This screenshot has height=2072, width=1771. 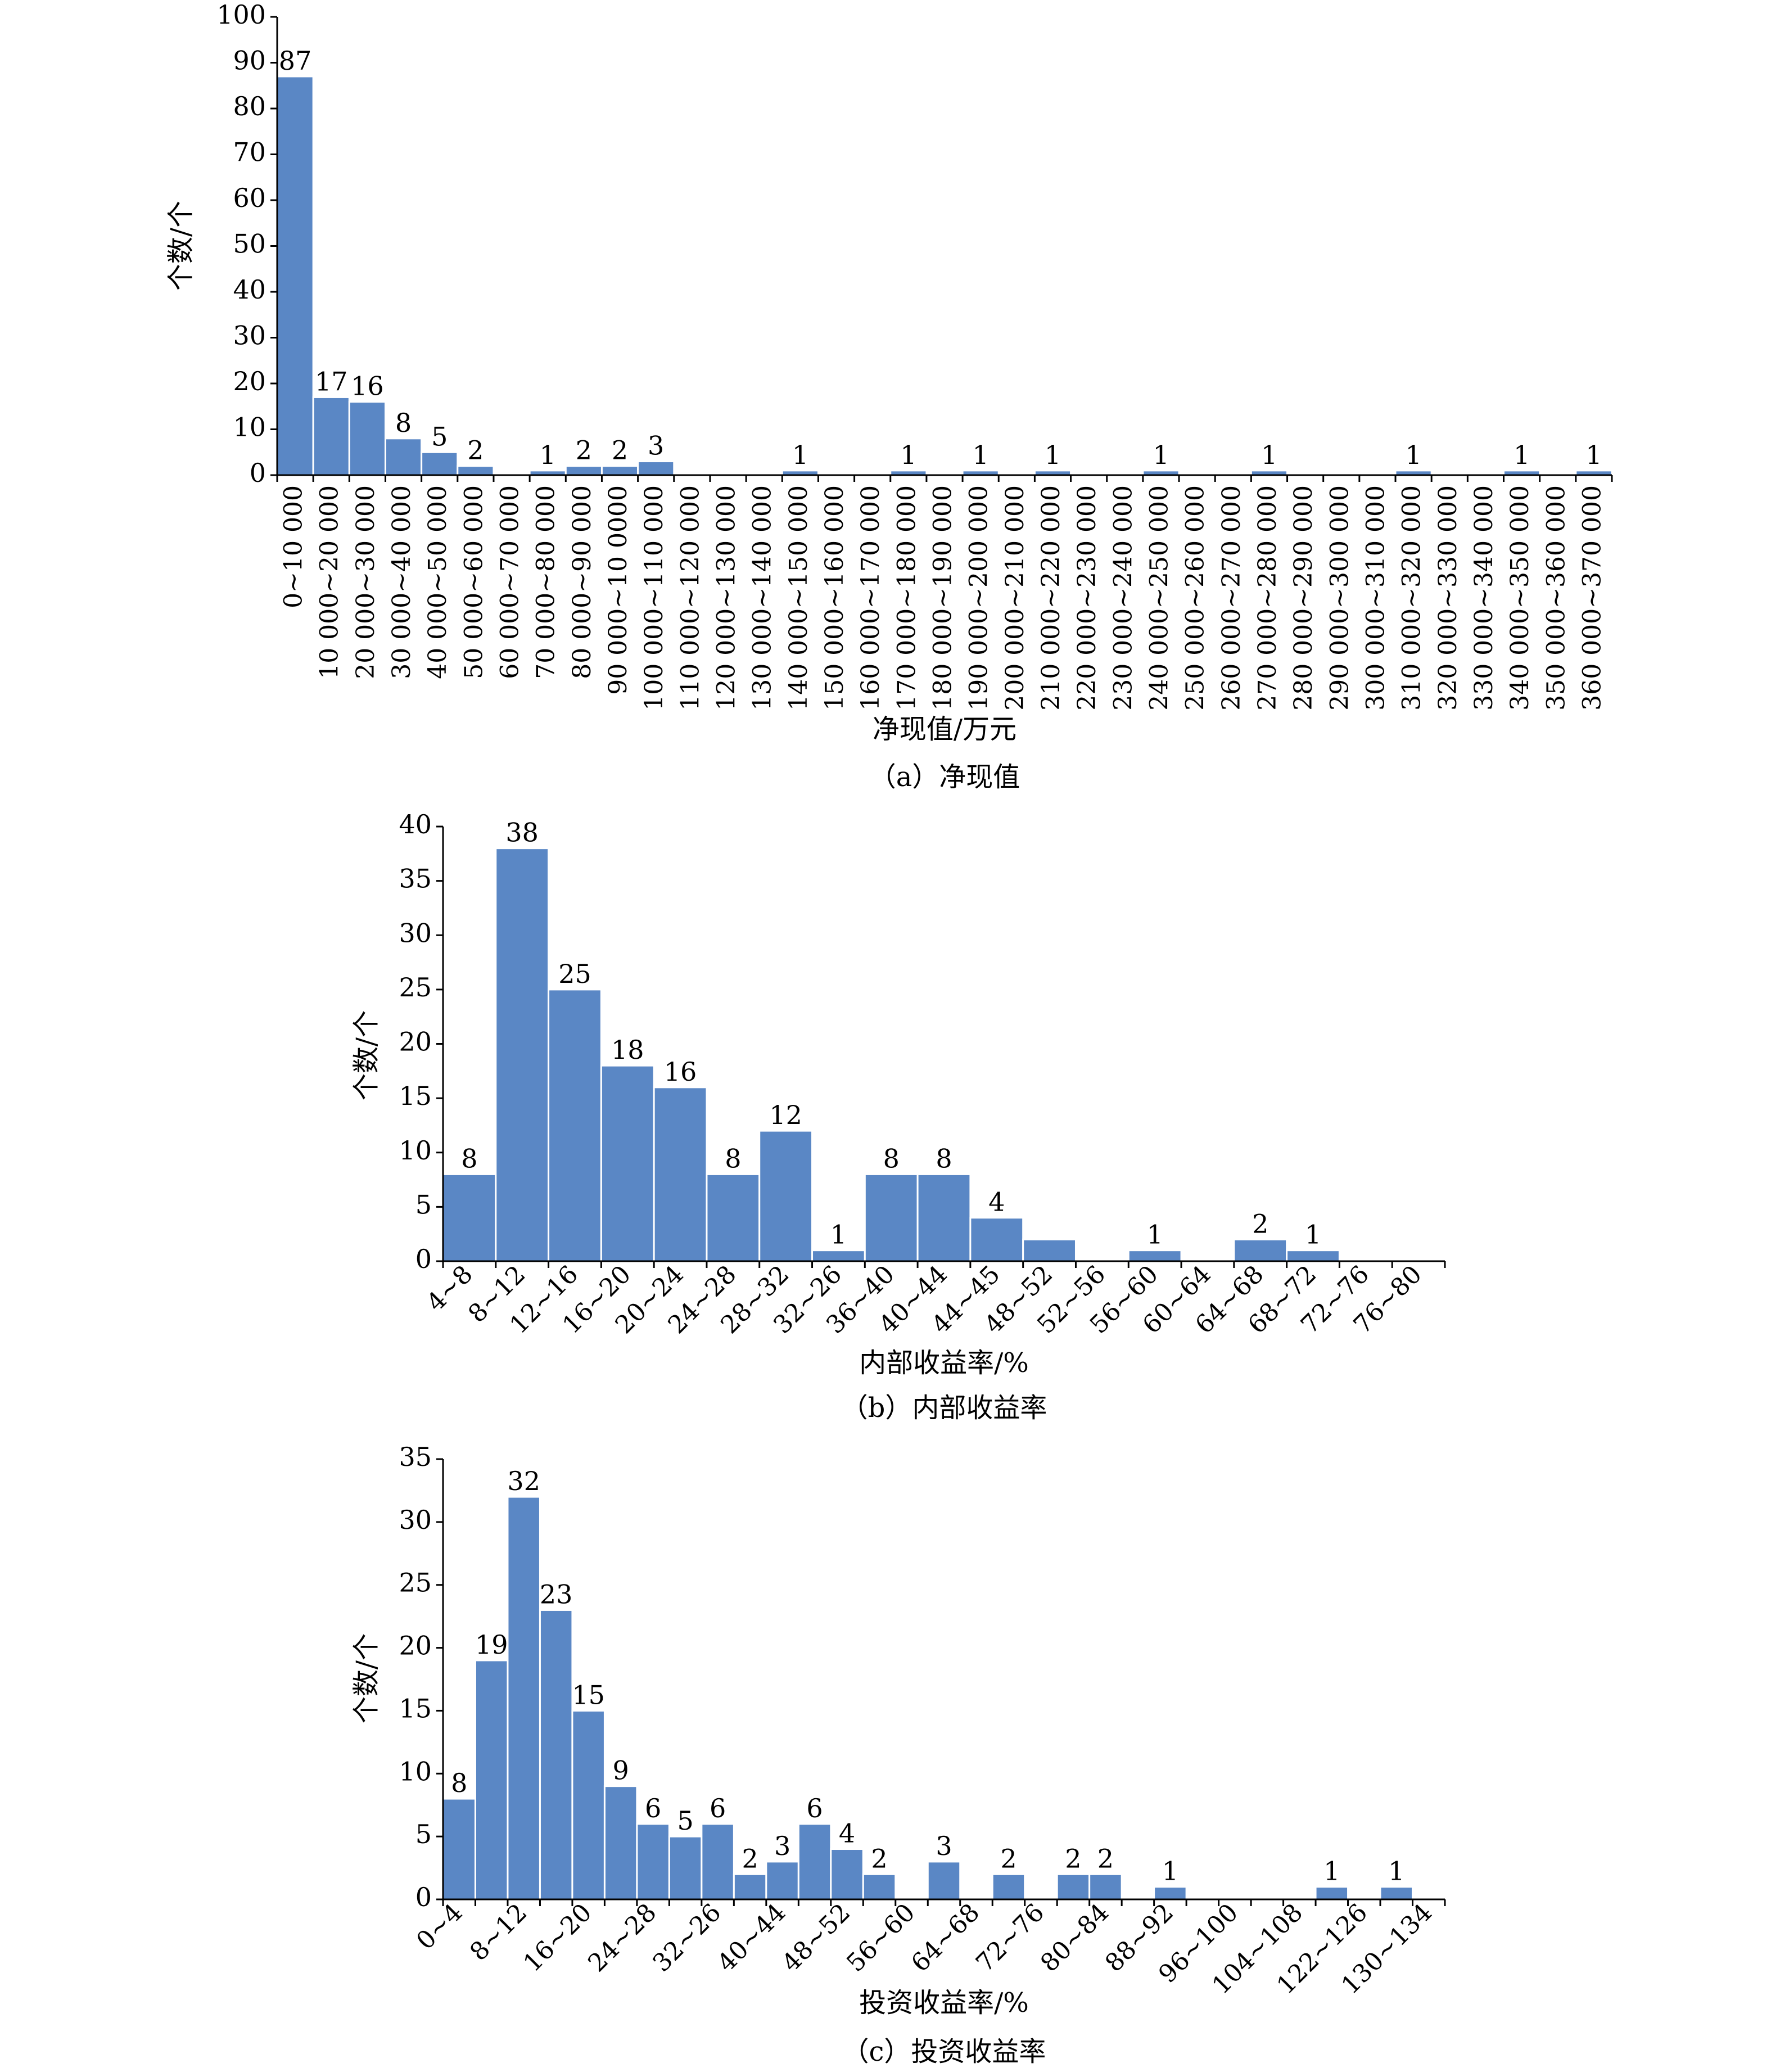 I want to click on figure-caption: （a）净现值, so click(x=944, y=777).